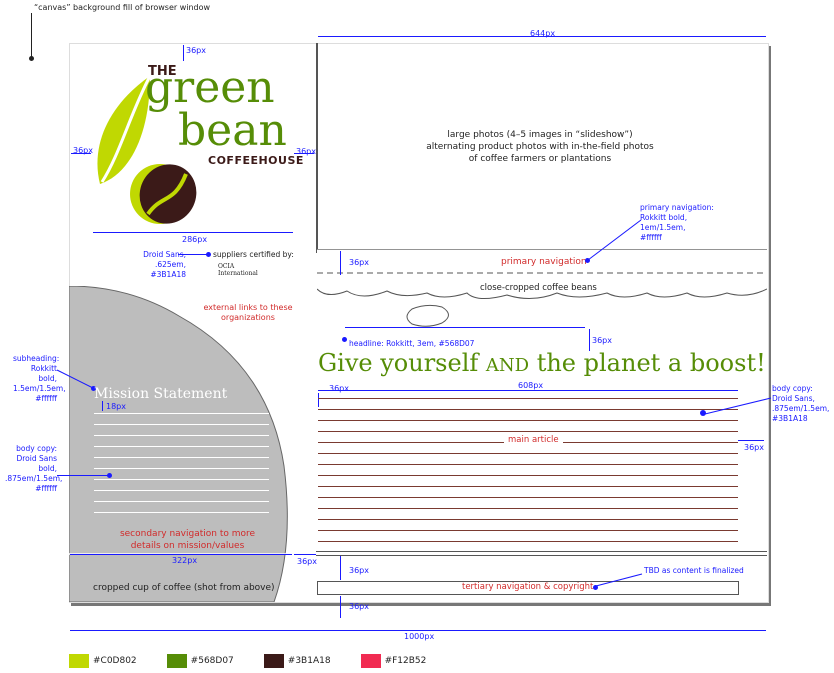 The width and height of the screenshot is (834, 673). Describe the element at coordinates (116, 406) in the screenshot. I see `dim-label-mission: 18px` at that location.